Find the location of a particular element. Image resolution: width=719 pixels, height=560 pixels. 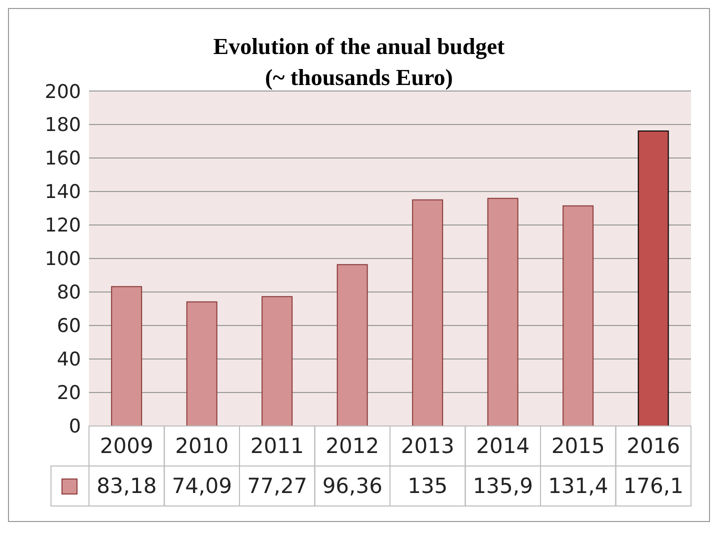

x-tick-label: 2013 is located at coordinates (427, 446).